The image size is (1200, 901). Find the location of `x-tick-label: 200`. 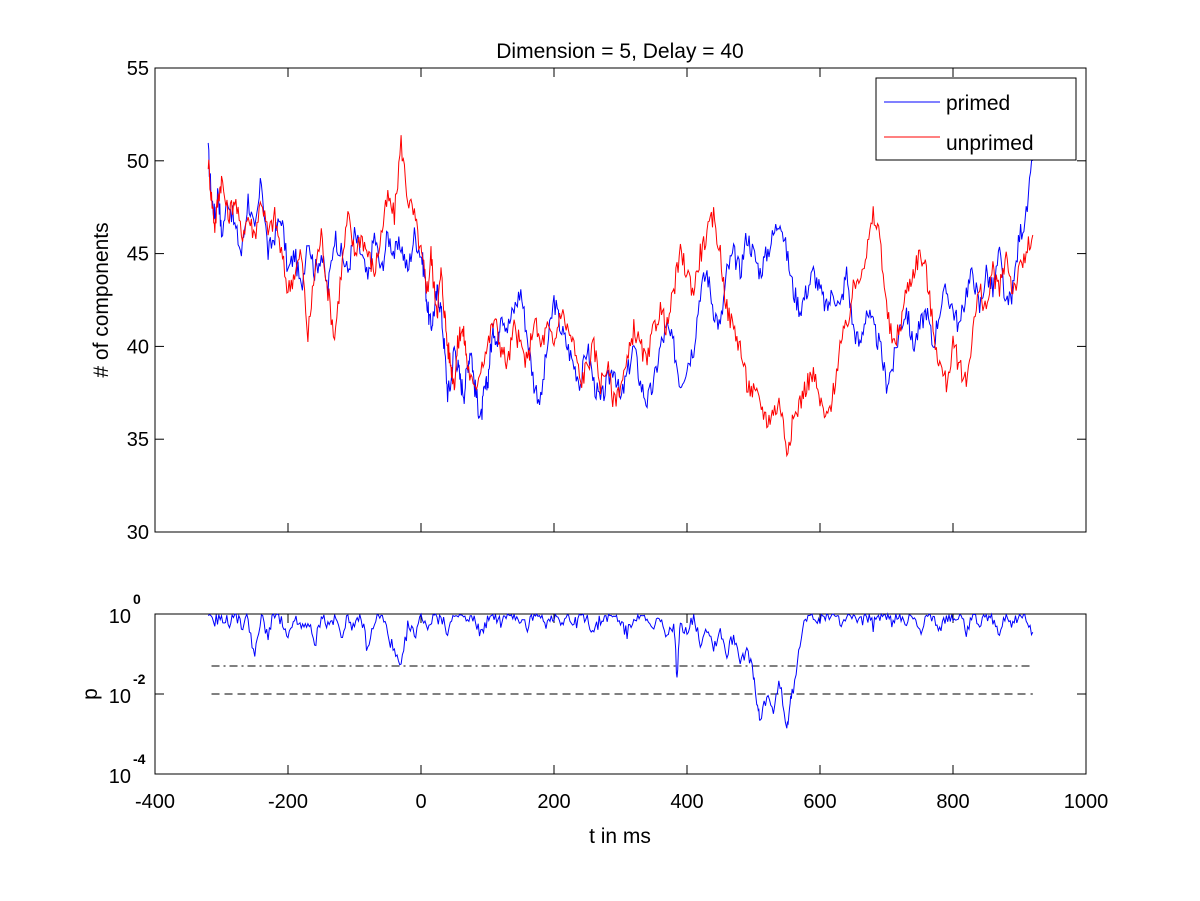

x-tick-label: 200 is located at coordinates (553, 802).